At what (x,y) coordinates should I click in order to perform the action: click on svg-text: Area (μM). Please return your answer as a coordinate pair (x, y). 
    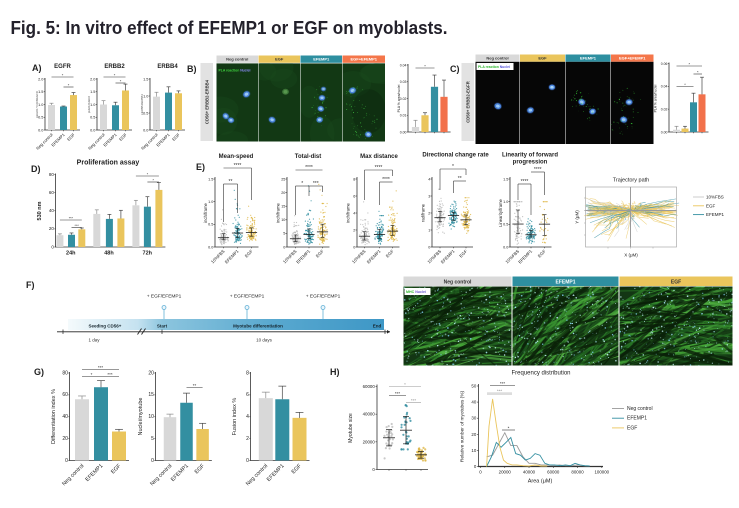
    Looking at the image, I should click on (540, 482).